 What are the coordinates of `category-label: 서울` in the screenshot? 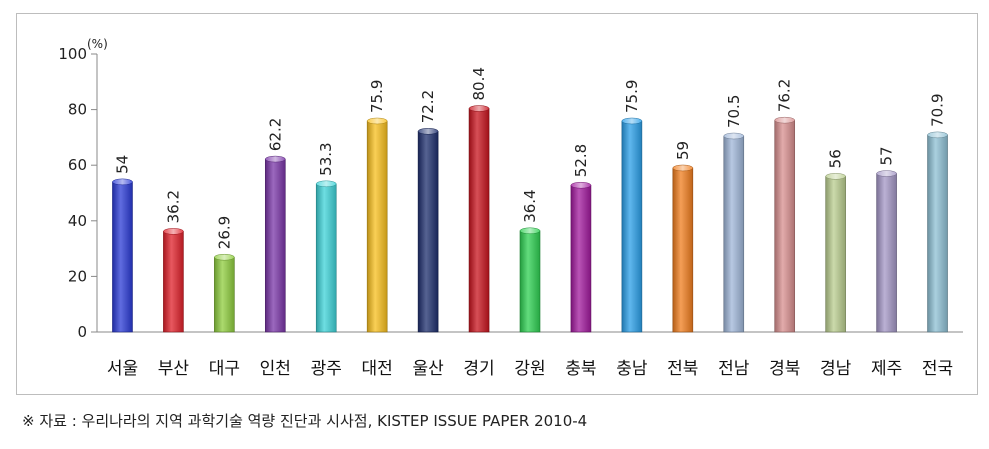 It's located at (122, 369).